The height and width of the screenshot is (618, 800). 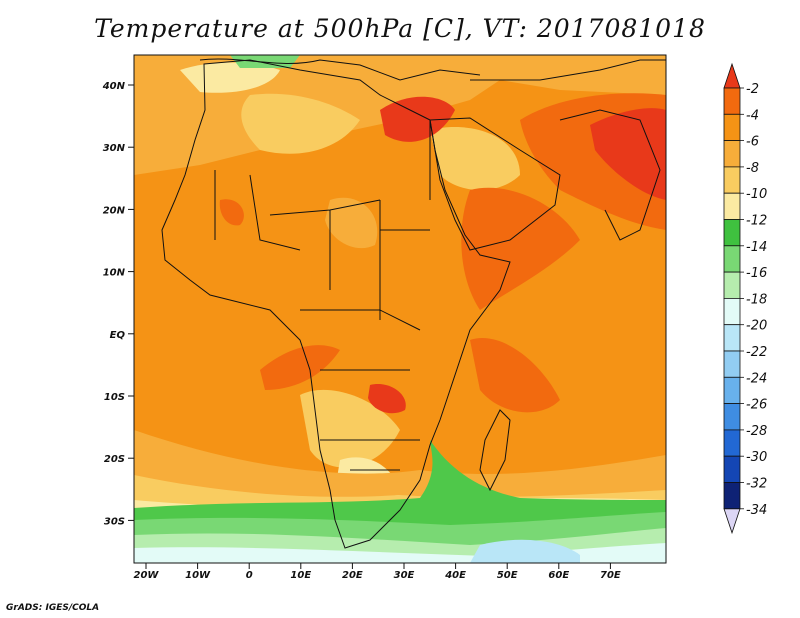 I want to click on colorbar-label: -10, so click(x=756, y=194).